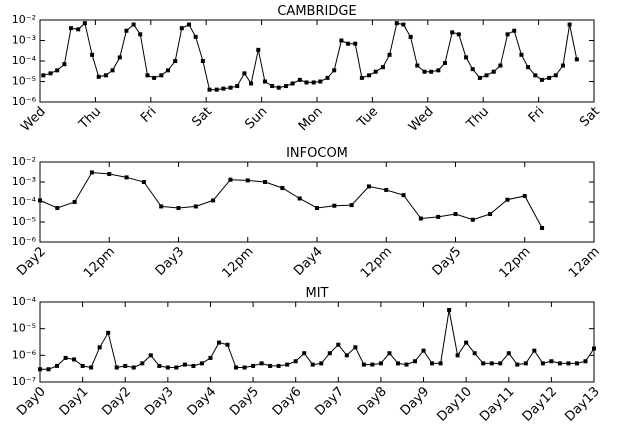  What do you see at coordinates (317, 293) in the screenshot?
I see `chart-title: MIT` at bounding box center [317, 293].